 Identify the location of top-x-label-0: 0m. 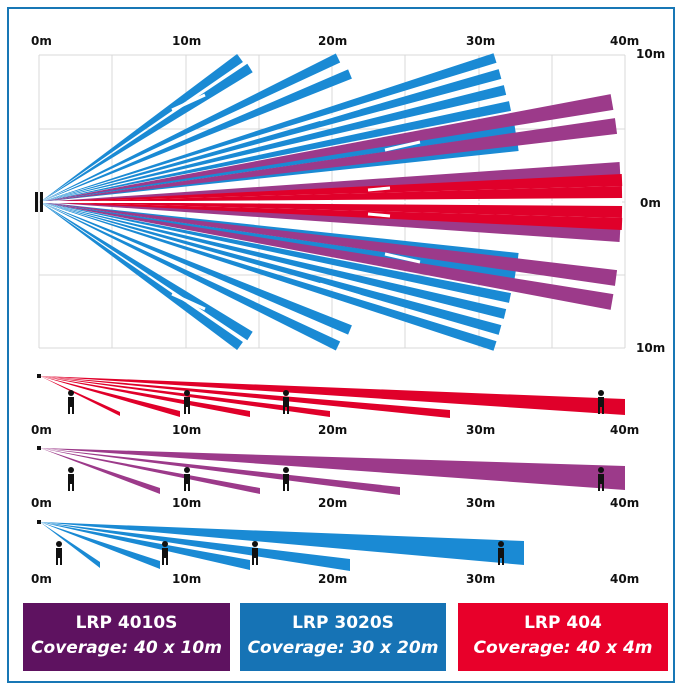
(41, 41).